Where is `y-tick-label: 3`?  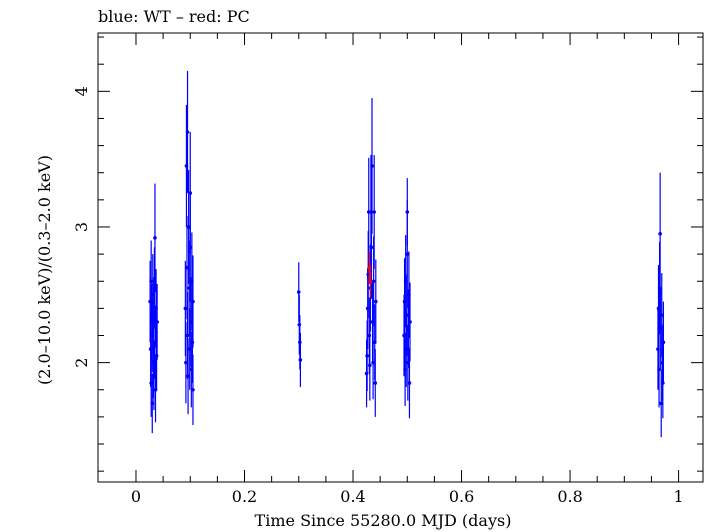
y-tick-label: 3 is located at coordinates (81, 227).